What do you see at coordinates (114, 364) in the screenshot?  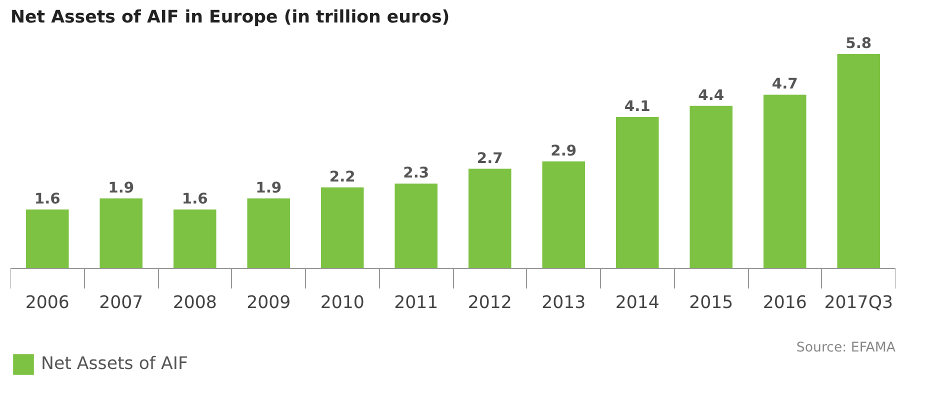 I see `legend-label: Net Assets of AIF` at bounding box center [114, 364].